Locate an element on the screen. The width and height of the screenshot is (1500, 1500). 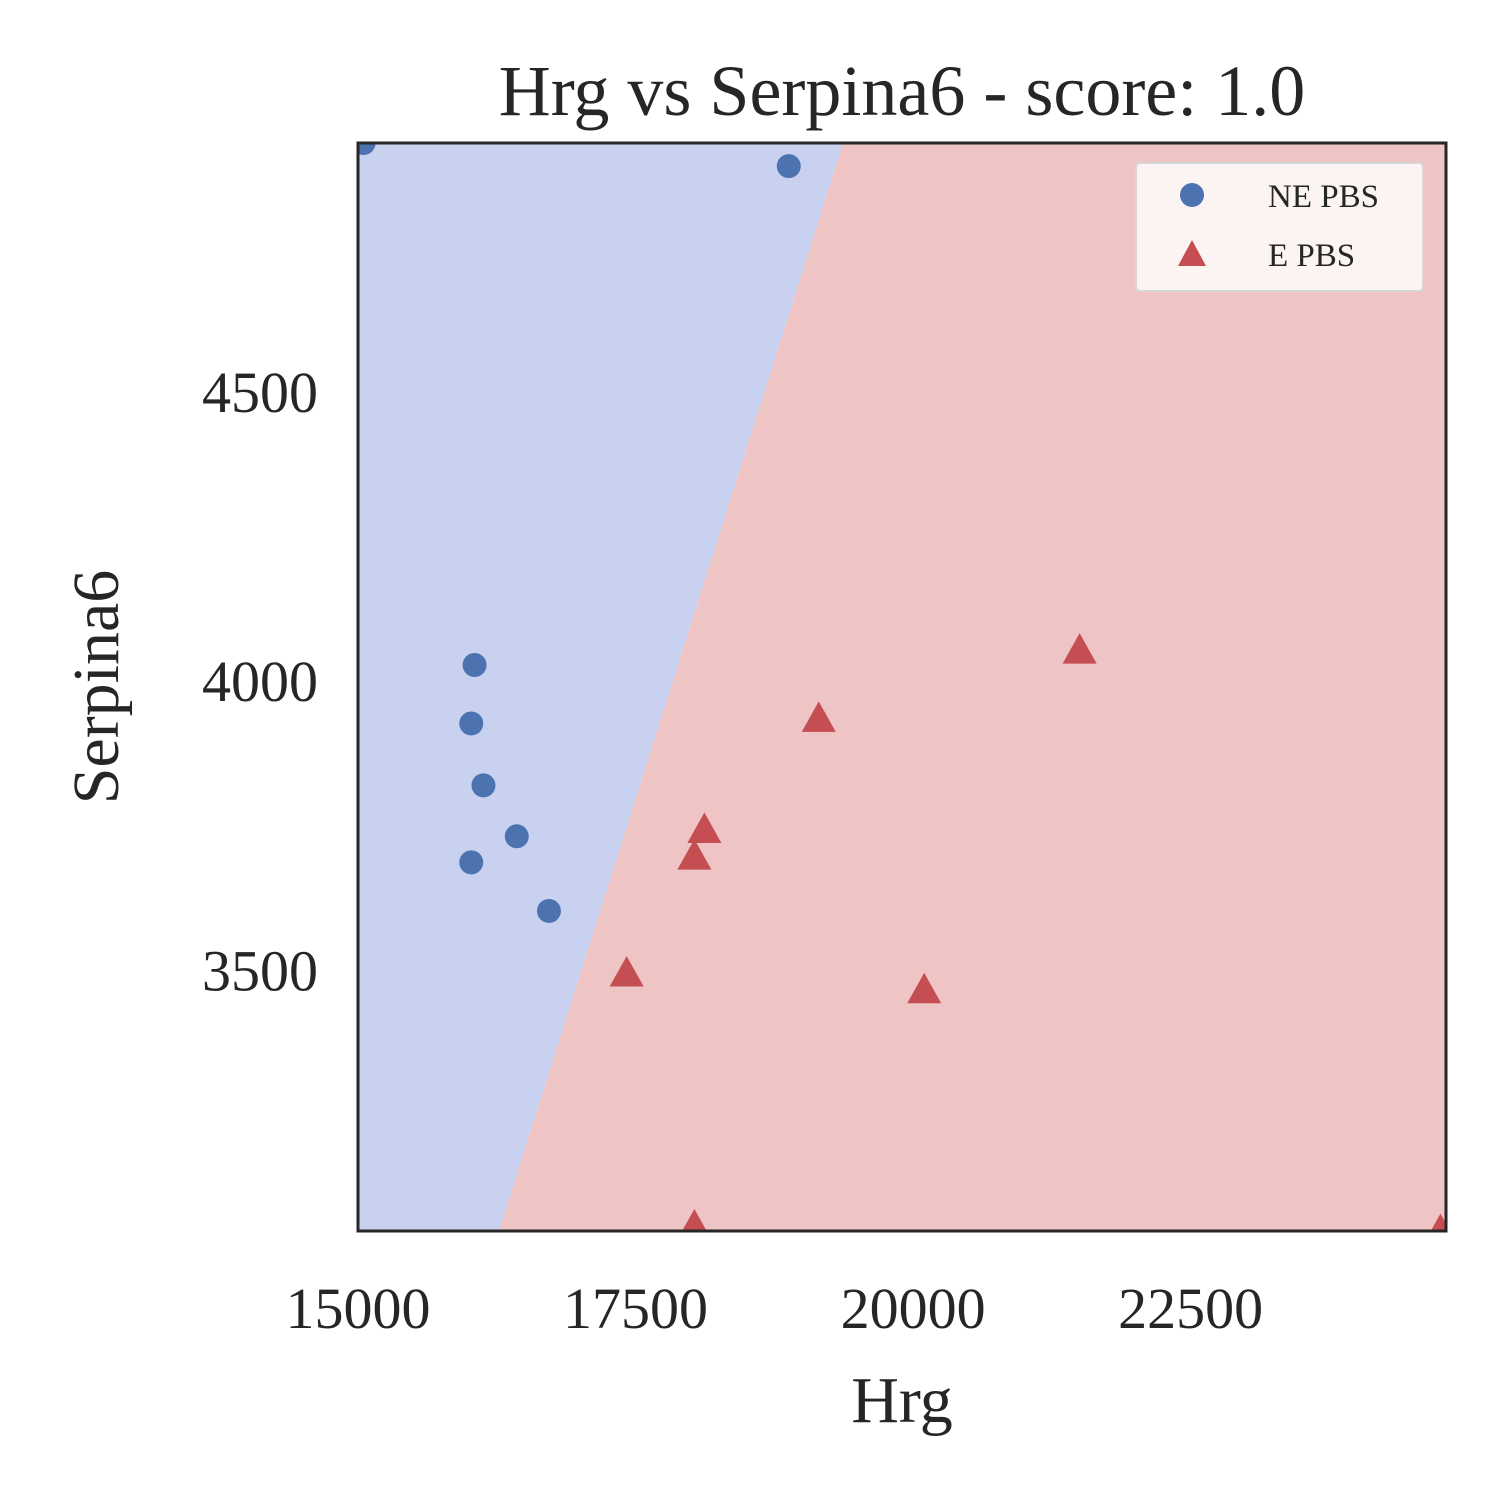
x-tick-label: 20000 is located at coordinates (913, 1308).